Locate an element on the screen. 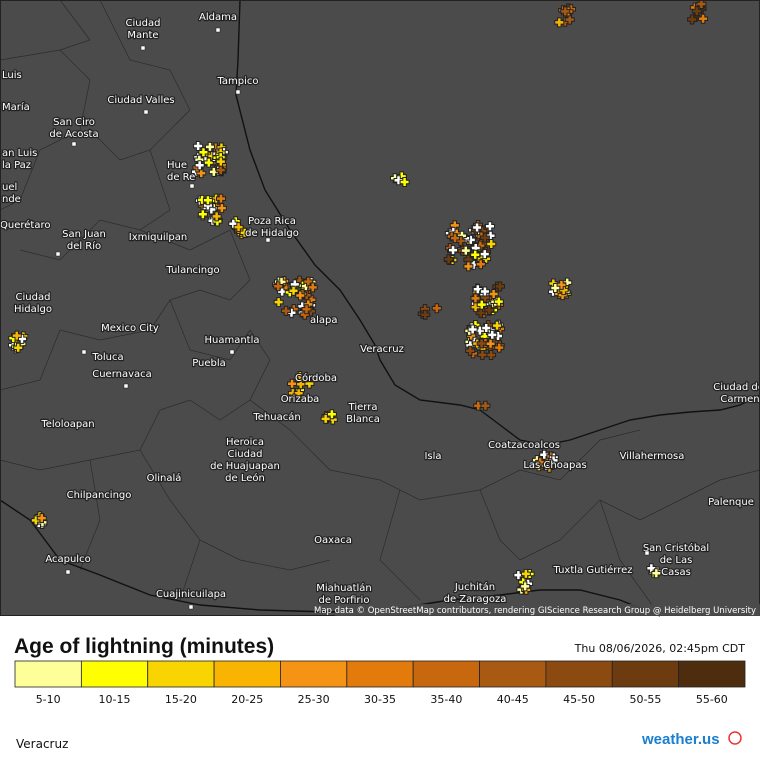  city-label: de Huajuapan is located at coordinates (245, 466).